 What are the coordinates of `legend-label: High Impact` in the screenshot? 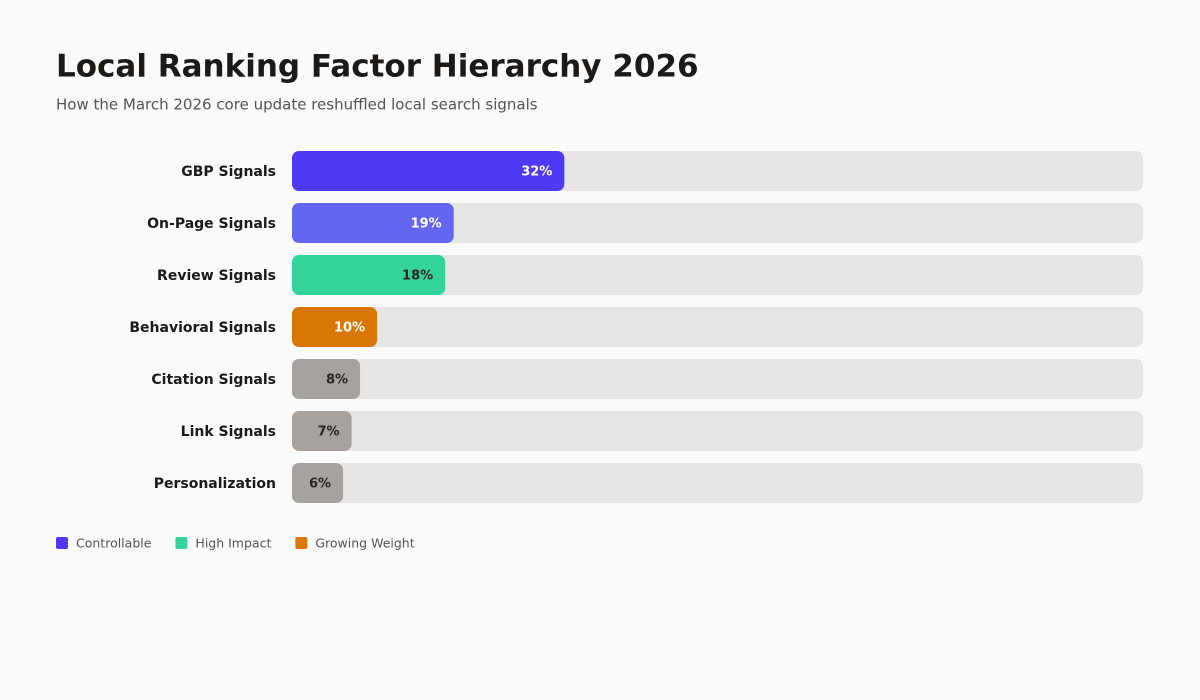 It's located at (233, 543).